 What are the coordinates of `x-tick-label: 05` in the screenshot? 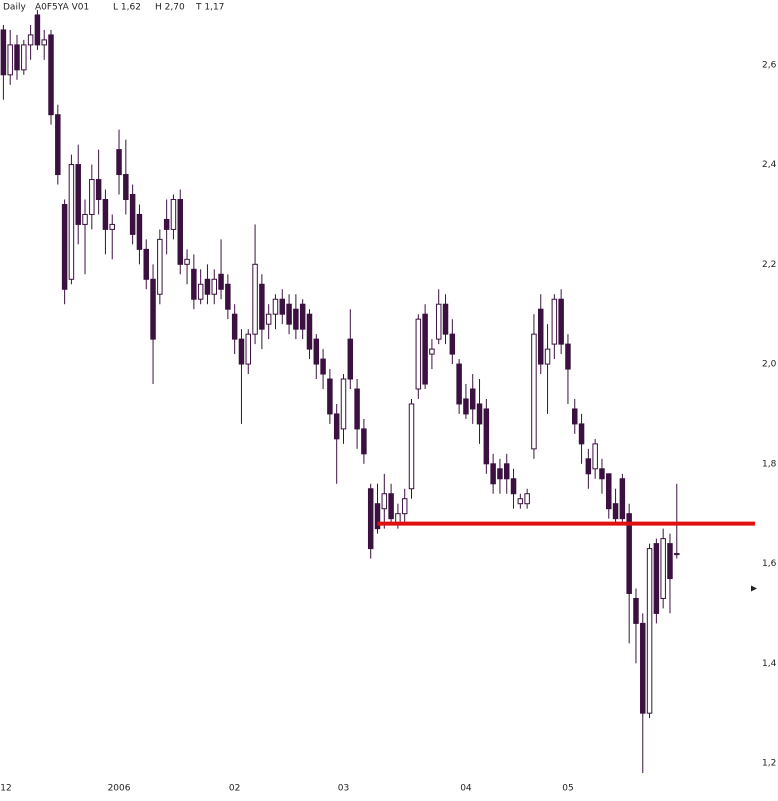 It's located at (567, 789).